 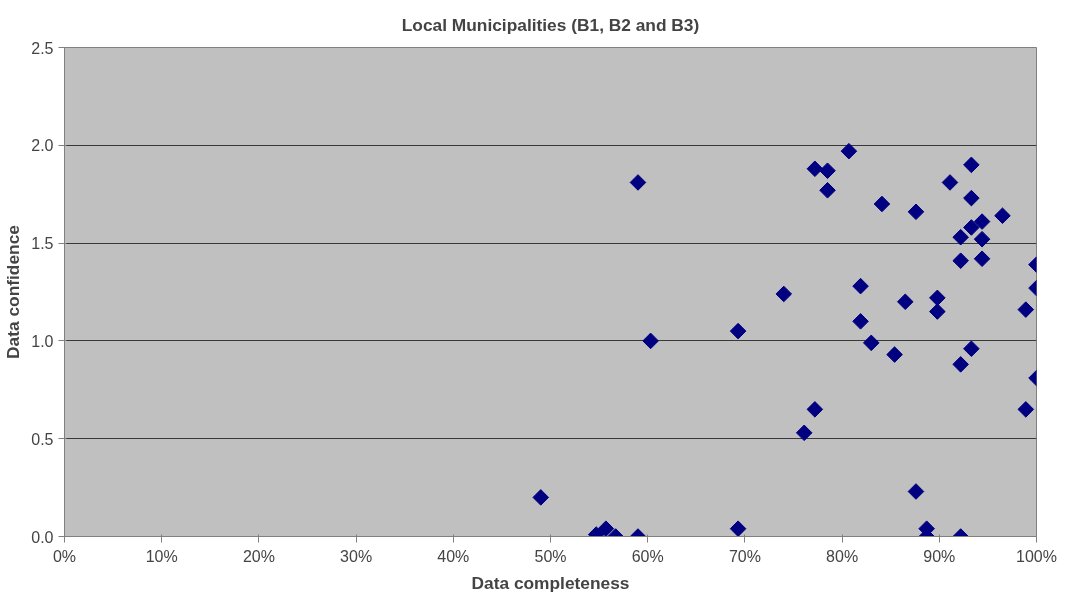 I want to click on x-axis-title: Data completeness, so click(x=550, y=582).